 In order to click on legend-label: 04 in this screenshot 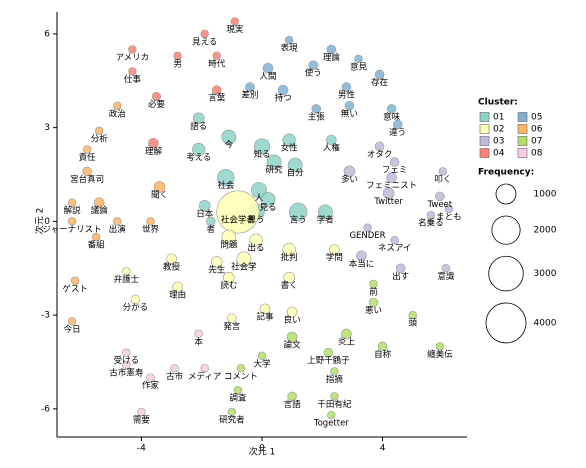, I will do `click(499, 154)`.